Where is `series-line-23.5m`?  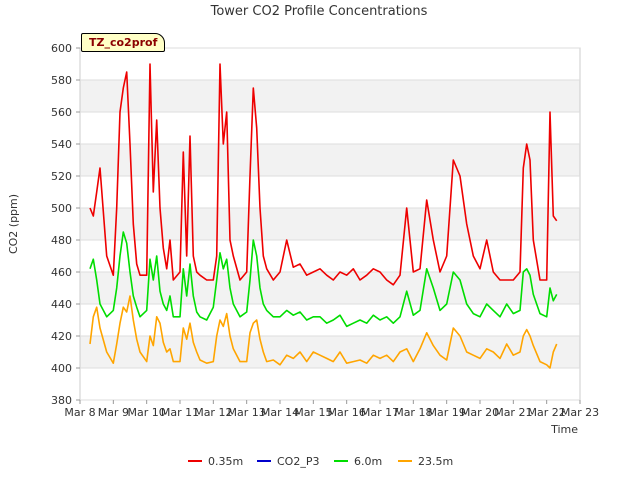
series-line-23.5m is located at coordinates (323, 332).